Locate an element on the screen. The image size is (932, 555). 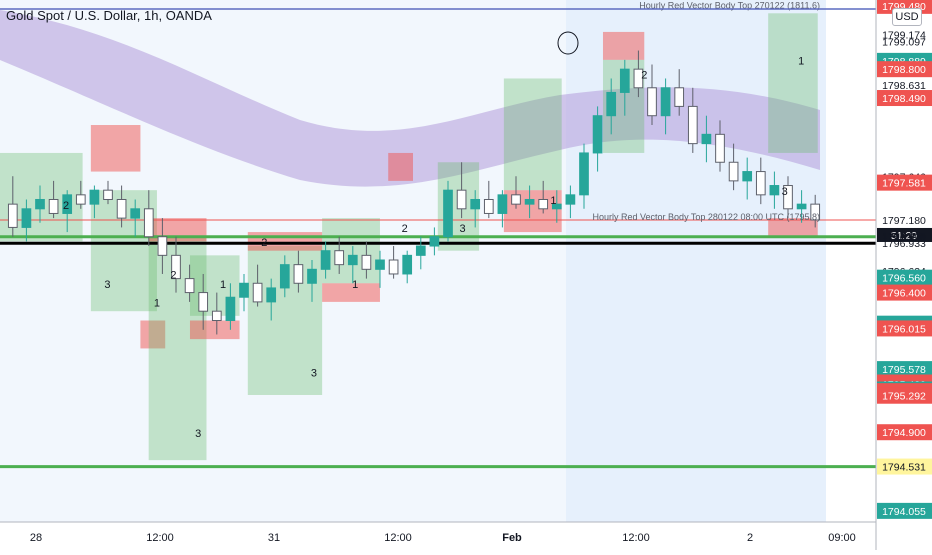
wave-count-label: 3 is located at coordinates (462, 229).